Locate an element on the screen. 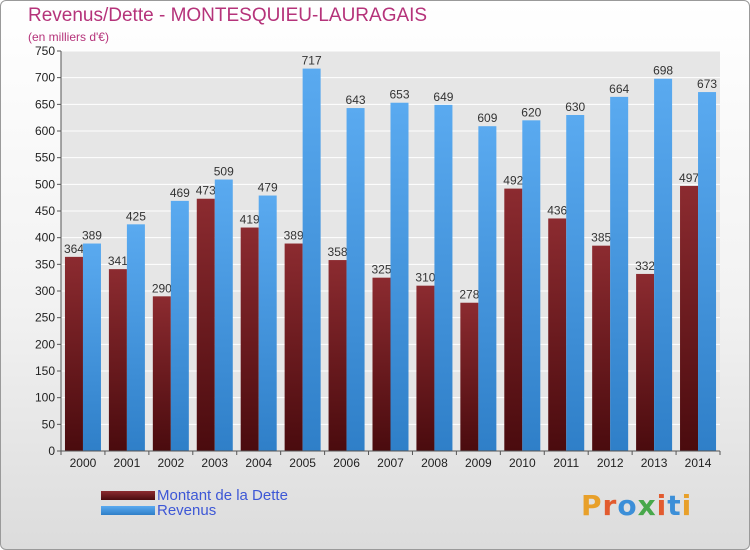 This screenshot has width=750, height=550. y-tick-label: 750 is located at coordinates (45, 51).